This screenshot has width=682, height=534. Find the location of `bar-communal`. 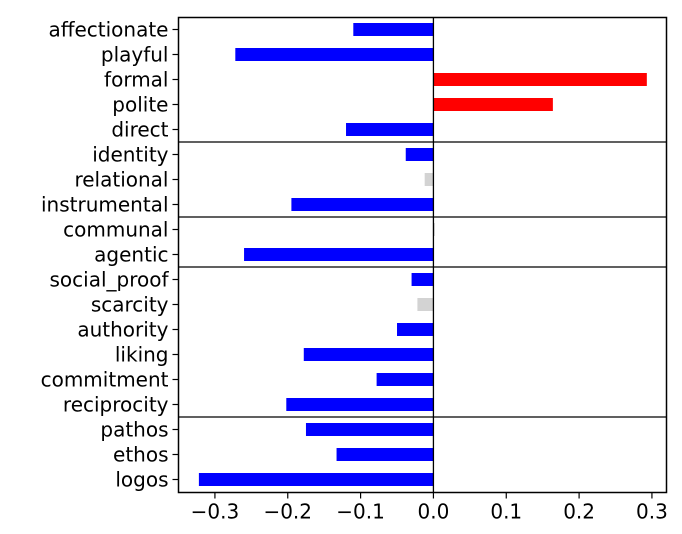

bar-communal is located at coordinates (434, 229).